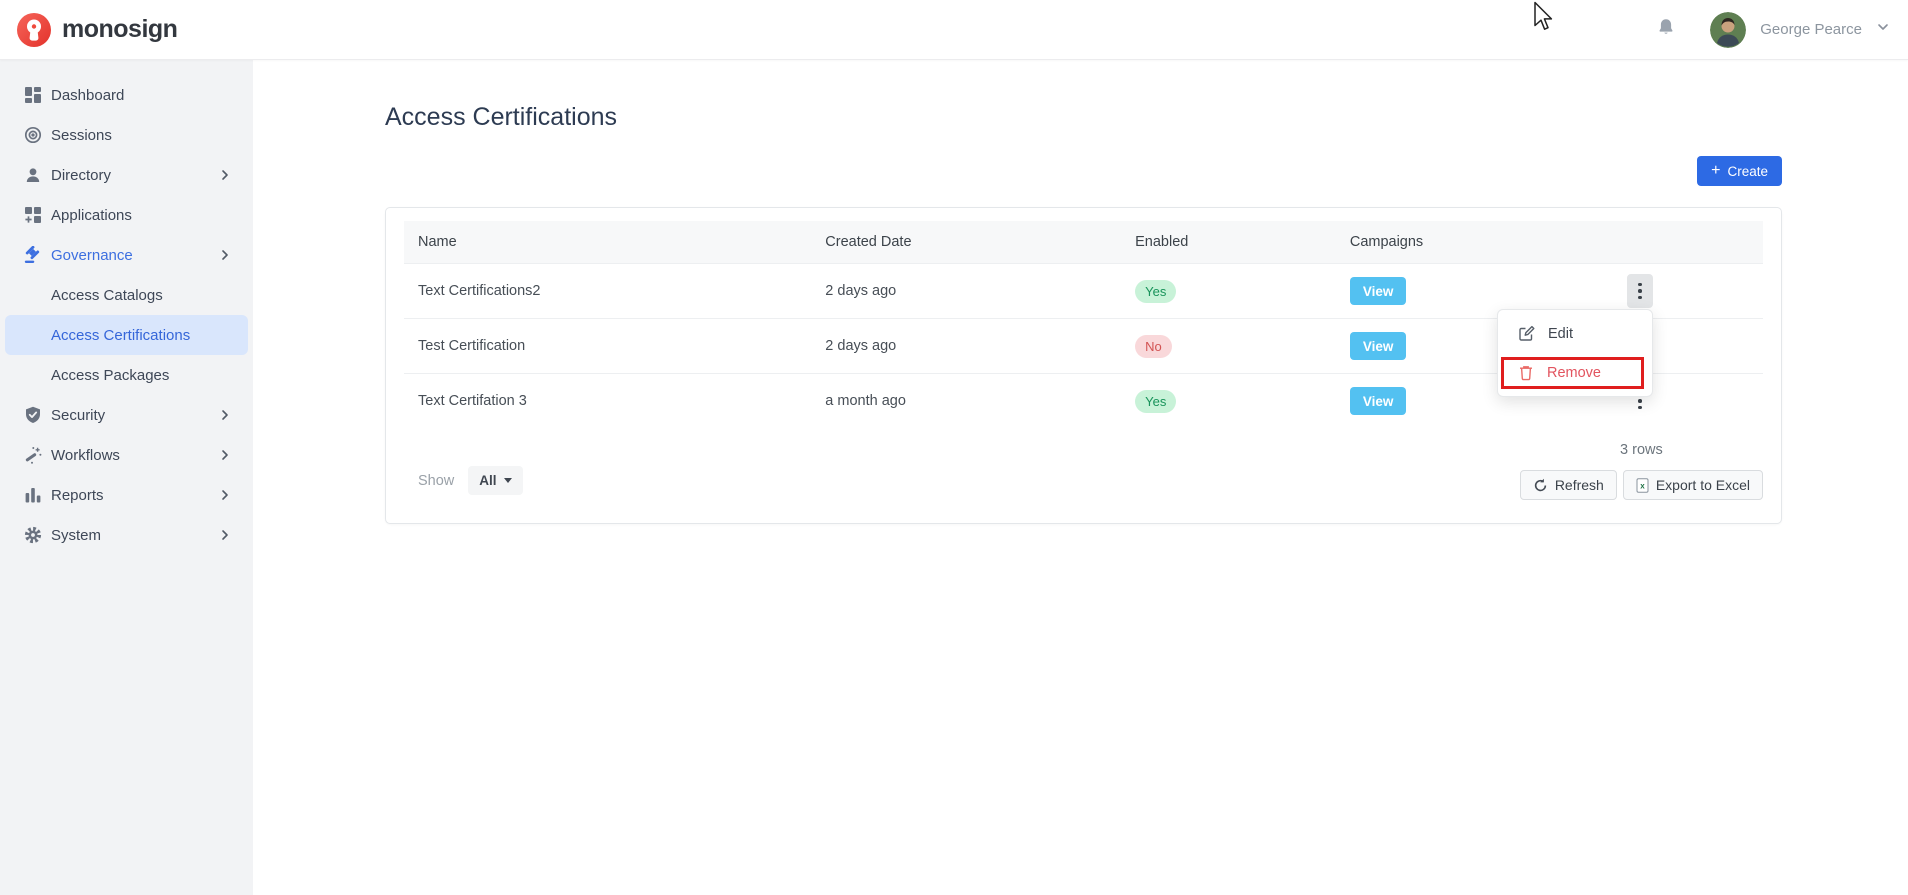 The height and width of the screenshot is (895, 1908). Describe the element at coordinates (1526, 333) in the screenshot. I see `edit-icon` at that location.